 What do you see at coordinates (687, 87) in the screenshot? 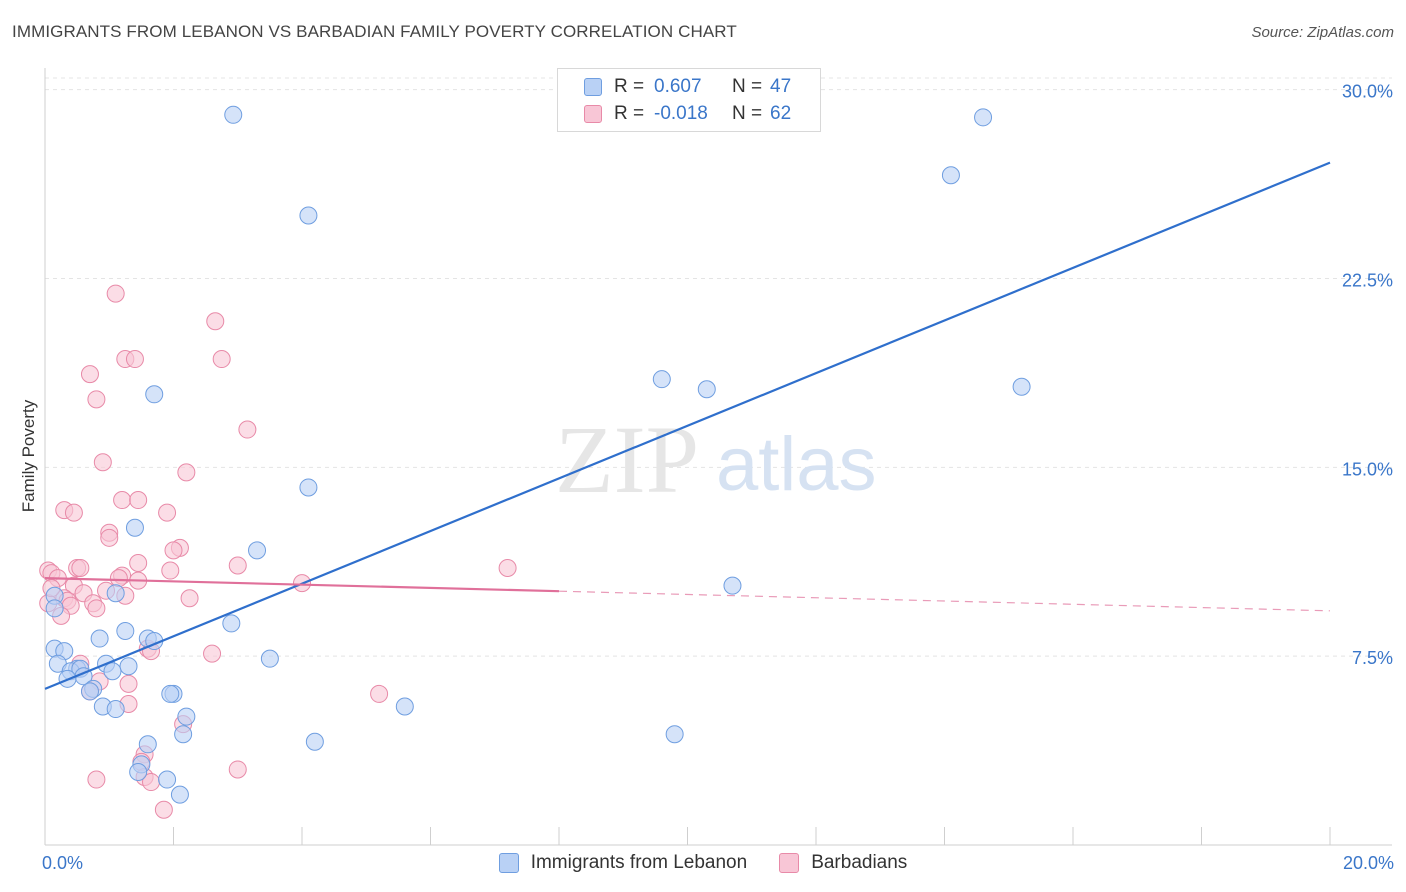
I see `legend-row-lebanon: R = 0.607 N = 47` at bounding box center [687, 87].